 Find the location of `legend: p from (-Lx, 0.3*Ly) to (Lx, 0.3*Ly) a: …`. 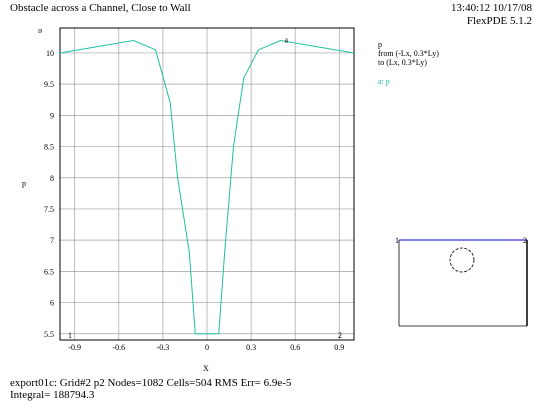

legend: p from (-Lx, 0.3*Ly) to (Lx, 0.3*Ly) a: … is located at coordinates (408, 63).